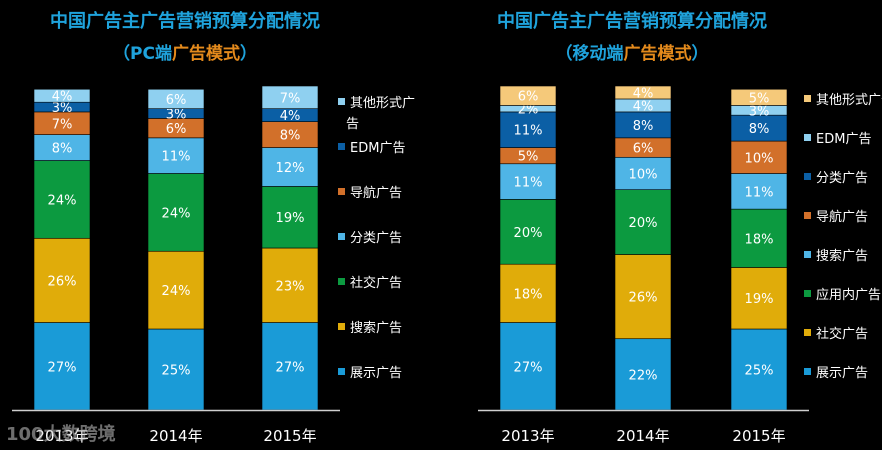 Image resolution: width=882 pixels, height=450 pixels. What do you see at coordinates (290, 168) in the screenshot?
I see `data-label: 12%` at bounding box center [290, 168].